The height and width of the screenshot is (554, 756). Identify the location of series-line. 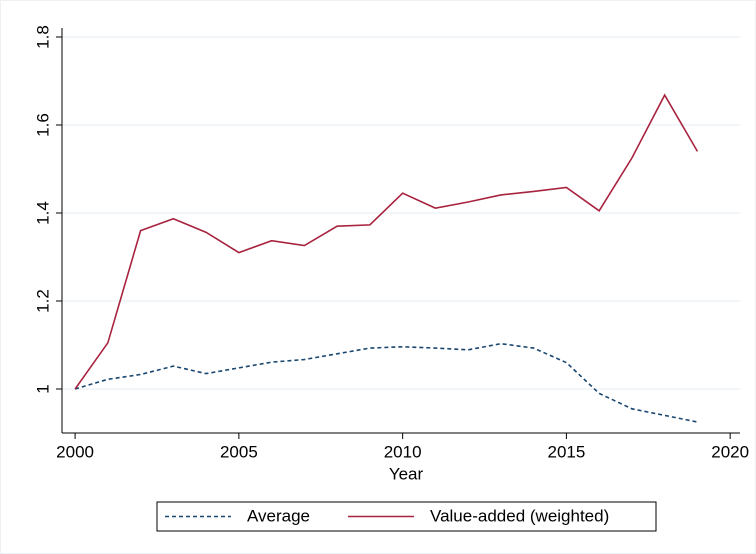
(386, 382).